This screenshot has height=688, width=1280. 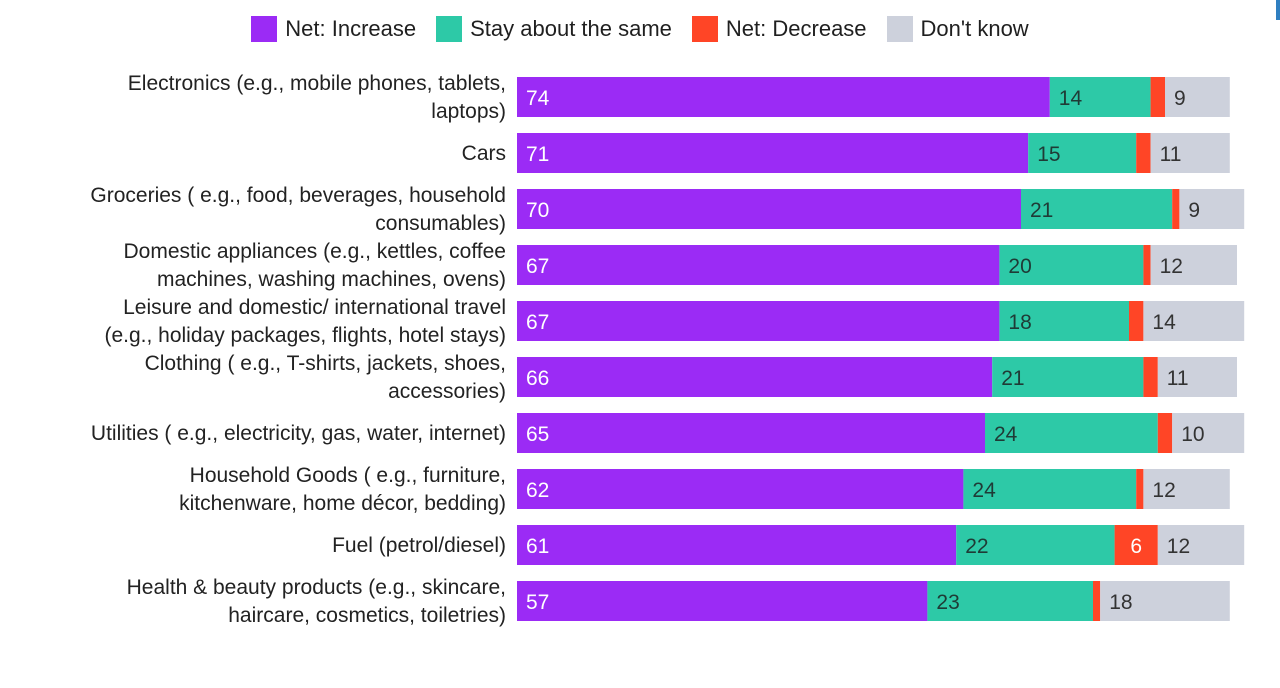 What do you see at coordinates (440, 223) in the screenshot?
I see `category-label-line: consumables)` at bounding box center [440, 223].